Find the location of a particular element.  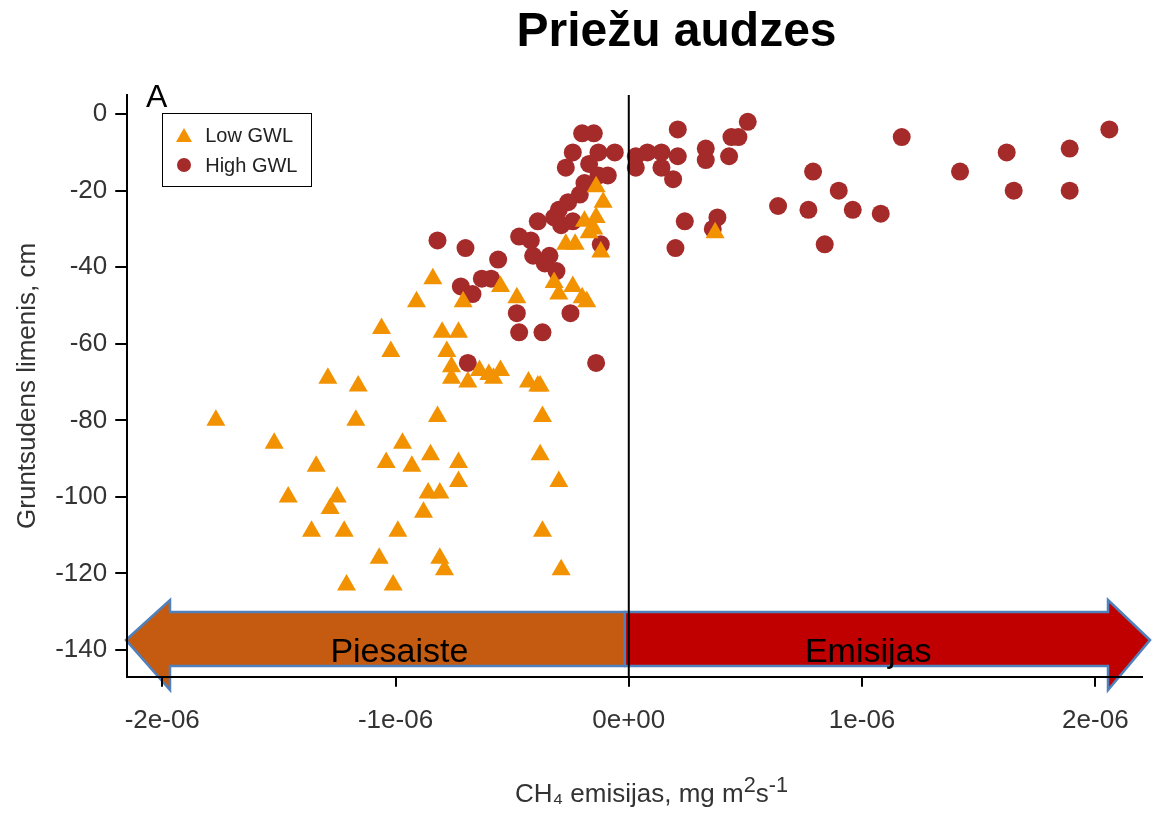

x-tick-label: 2e-06 is located at coordinates (1095, 718).